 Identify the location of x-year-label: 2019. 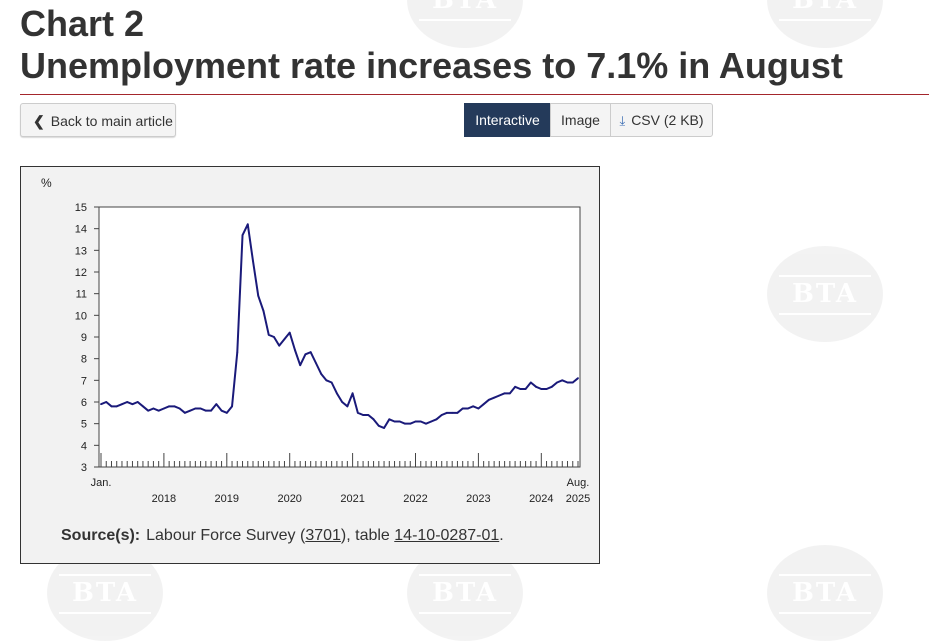
(227, 499).